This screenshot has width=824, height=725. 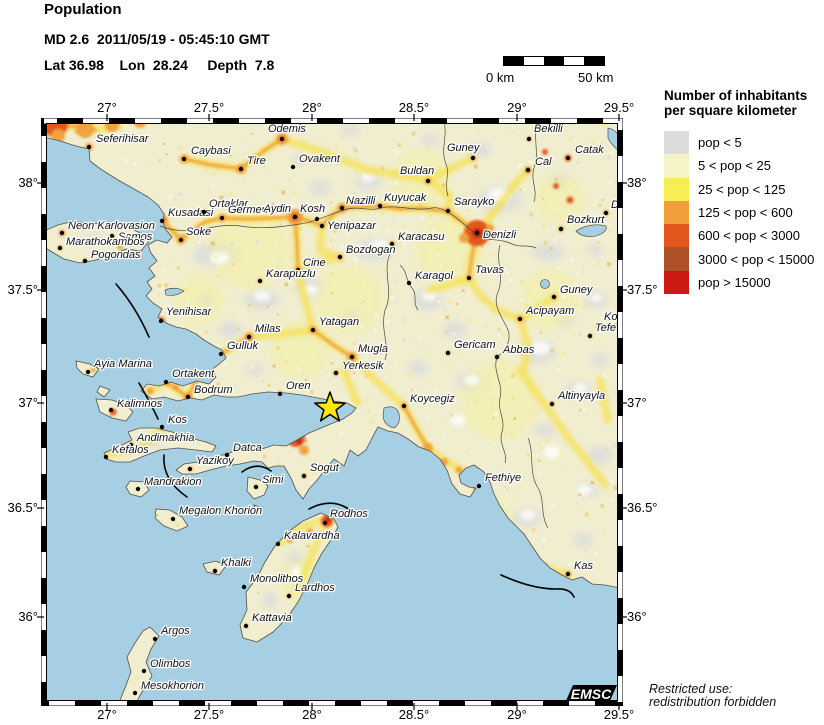 I want to click on legend-item: pop > 15000, so click(x=739, y=282).